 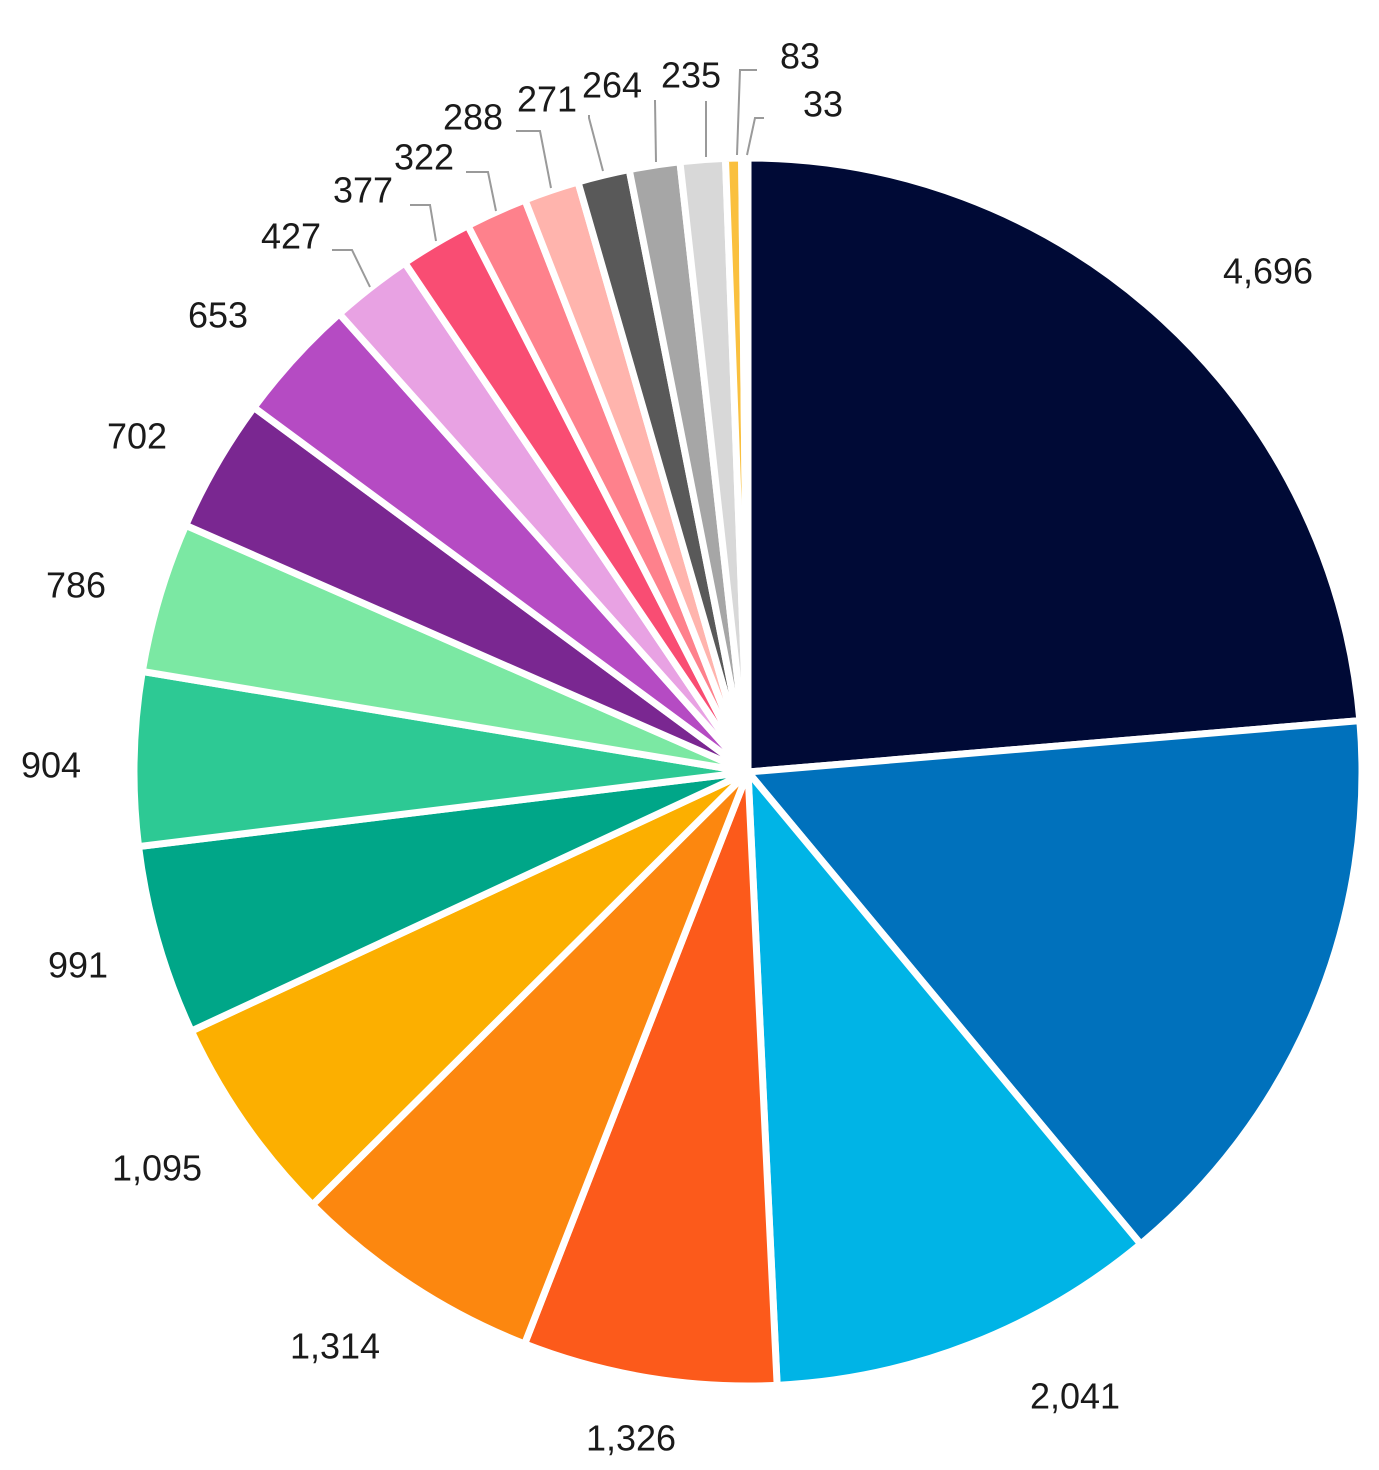 What do you see at coordinates (218, 315) in the screenshot?
I see `data-label-11: 653` at bounding box center [218, 315].